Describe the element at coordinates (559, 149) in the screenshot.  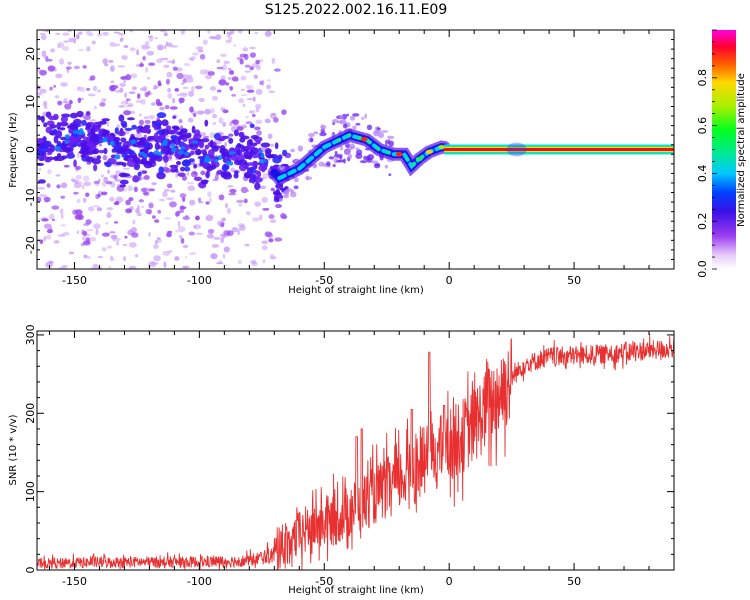
I see `steady-band-core` at that location.